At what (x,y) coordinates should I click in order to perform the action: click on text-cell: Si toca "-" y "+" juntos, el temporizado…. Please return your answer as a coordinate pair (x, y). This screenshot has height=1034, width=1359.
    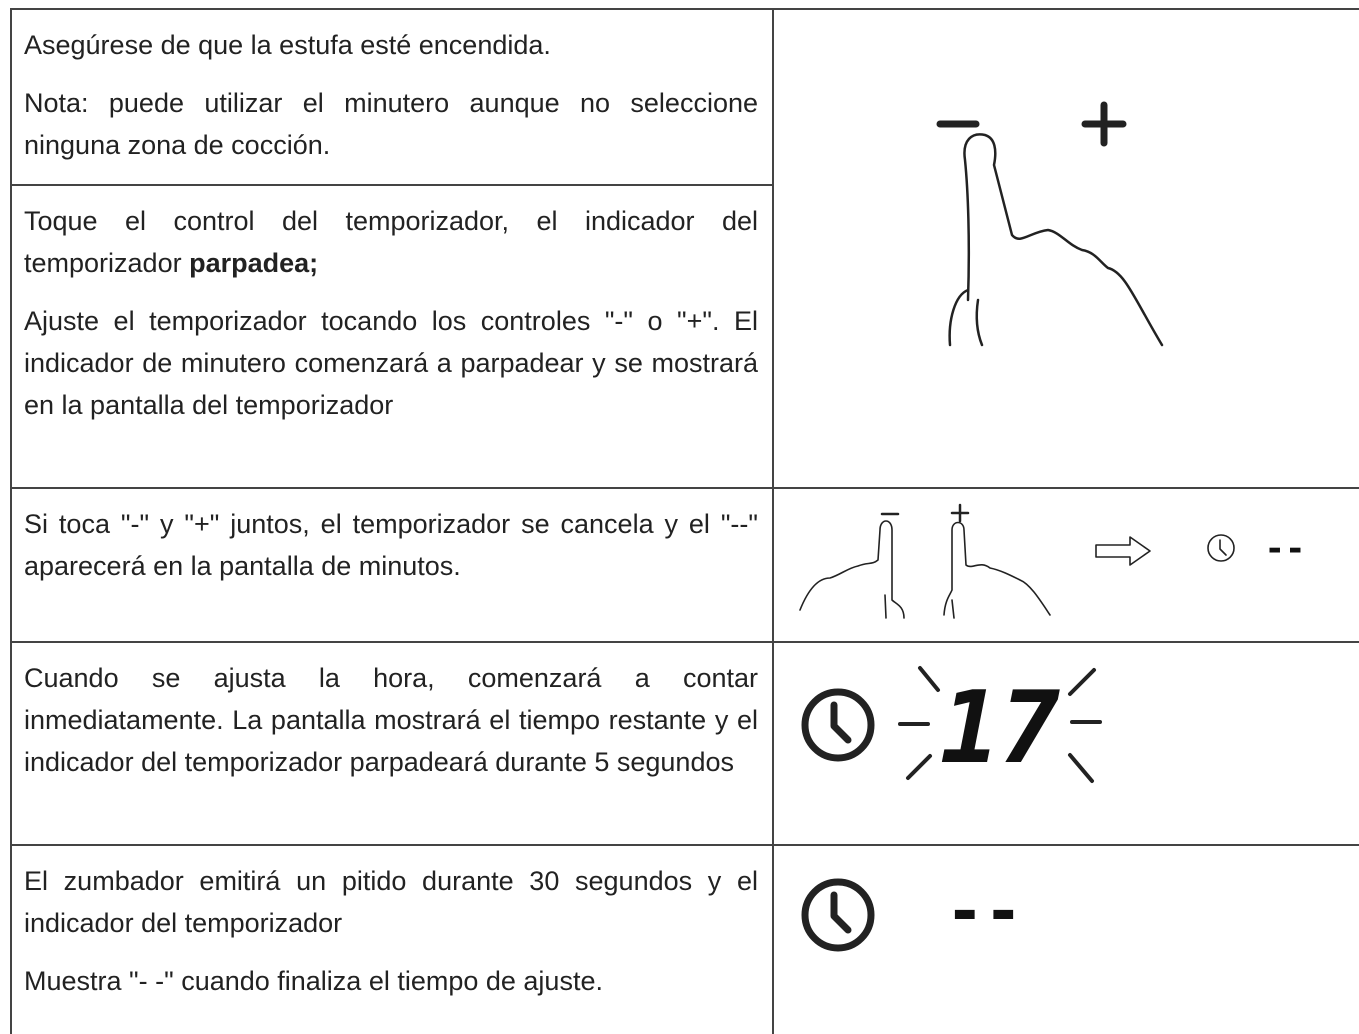
    Looking at the image, I should click on (392, 553).